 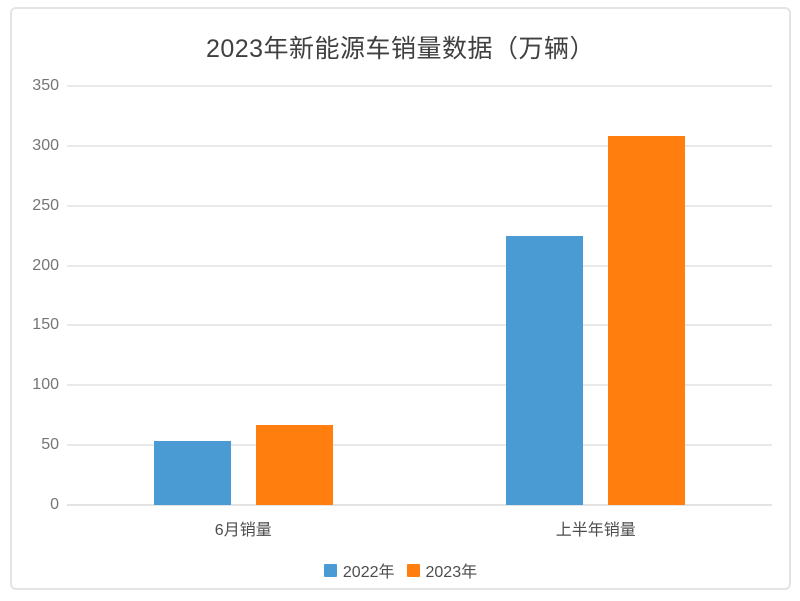 What do you see at coordinates (45, 325) in the screenshot?
I see `y-tick-label: 150` at bounding box center [45, 325].